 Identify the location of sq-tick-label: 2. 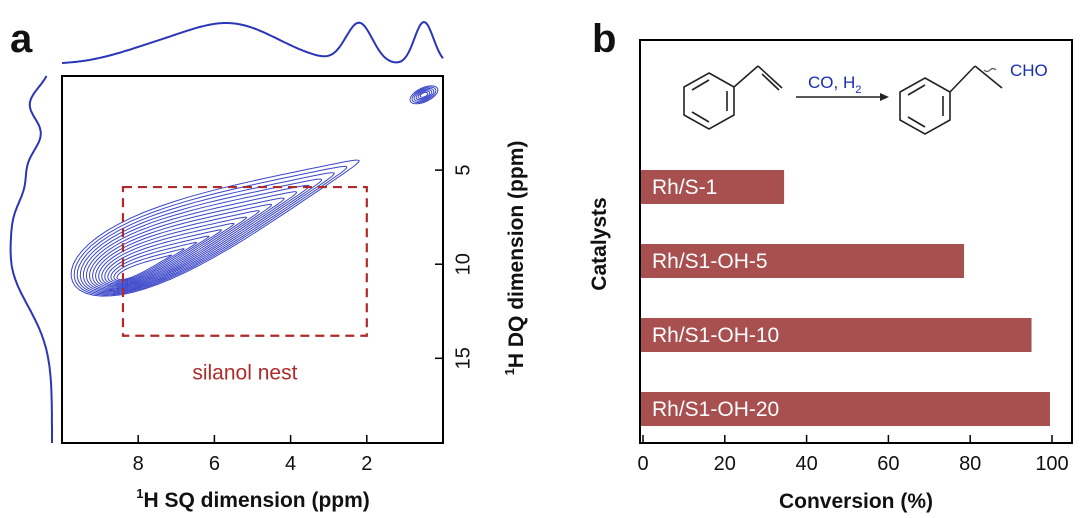
(366, 464).